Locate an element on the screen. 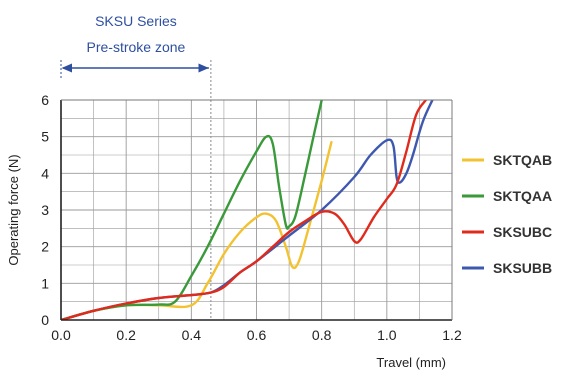 Image resolution: width=571 pixels, height=374 pixels. y-tick-label: 0 is located at coordinates (45, 320).